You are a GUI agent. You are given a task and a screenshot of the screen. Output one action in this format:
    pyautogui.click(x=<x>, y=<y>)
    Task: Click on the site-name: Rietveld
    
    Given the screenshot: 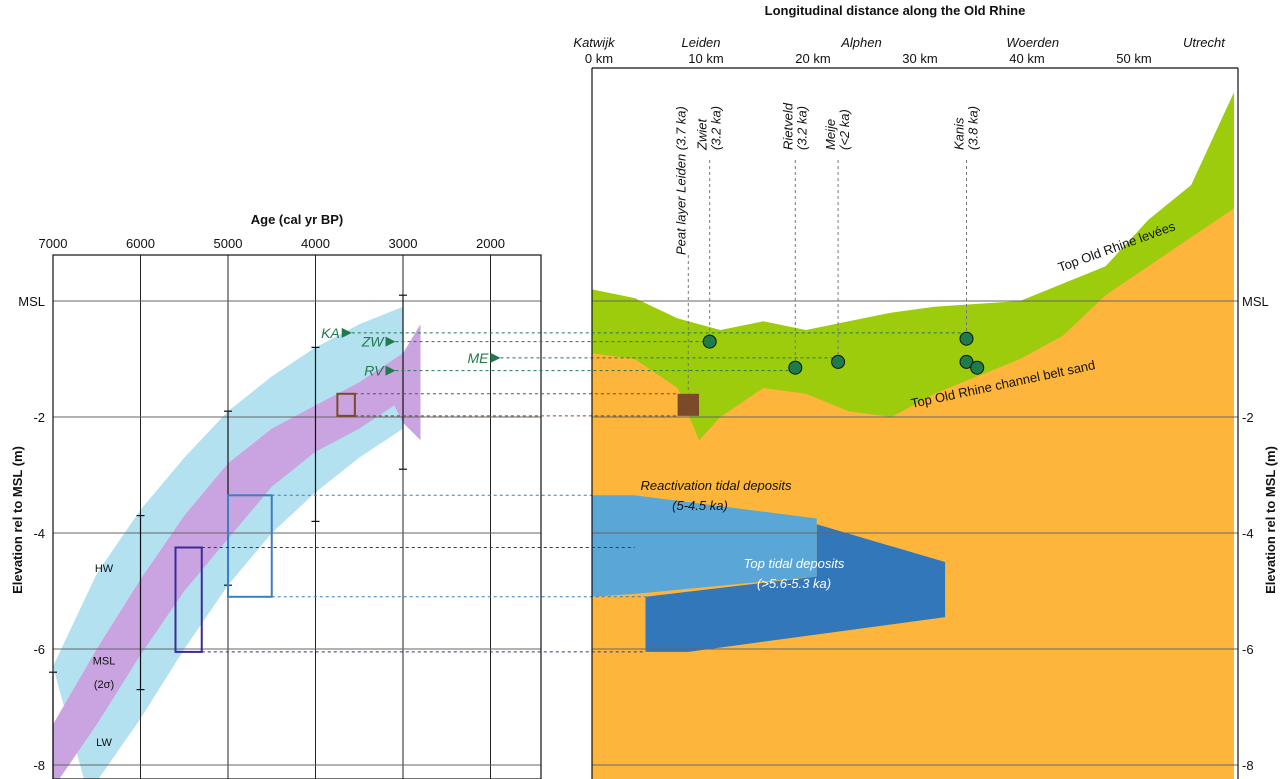 What is the action you would take?
    pyautogui.click(x=787, y=126)
    